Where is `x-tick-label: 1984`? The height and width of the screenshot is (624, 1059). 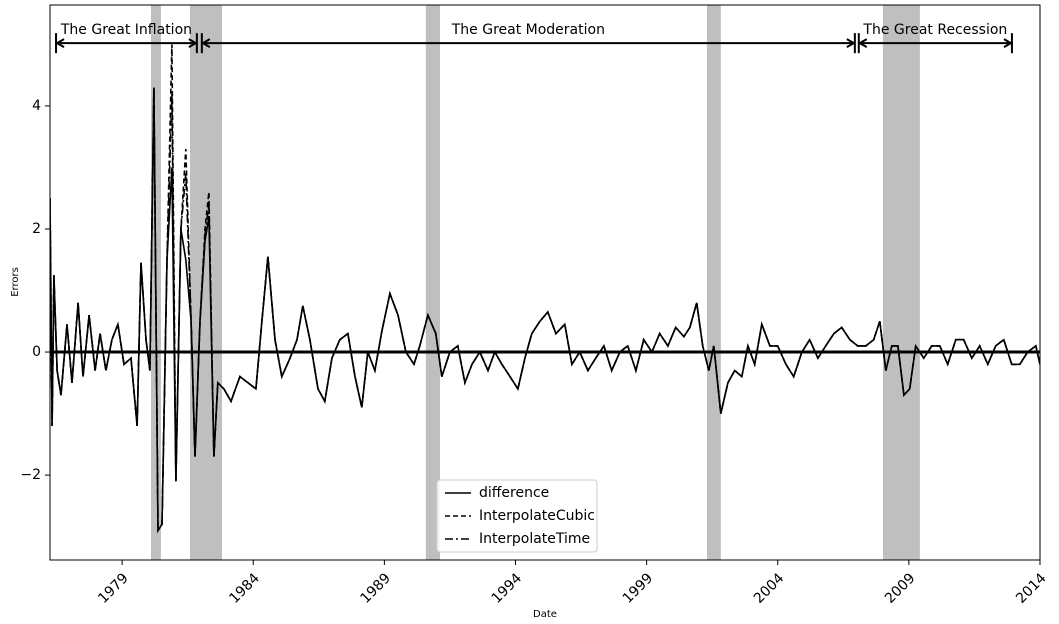
x-tick-label: 1984 is located at coordinates (244, 588).